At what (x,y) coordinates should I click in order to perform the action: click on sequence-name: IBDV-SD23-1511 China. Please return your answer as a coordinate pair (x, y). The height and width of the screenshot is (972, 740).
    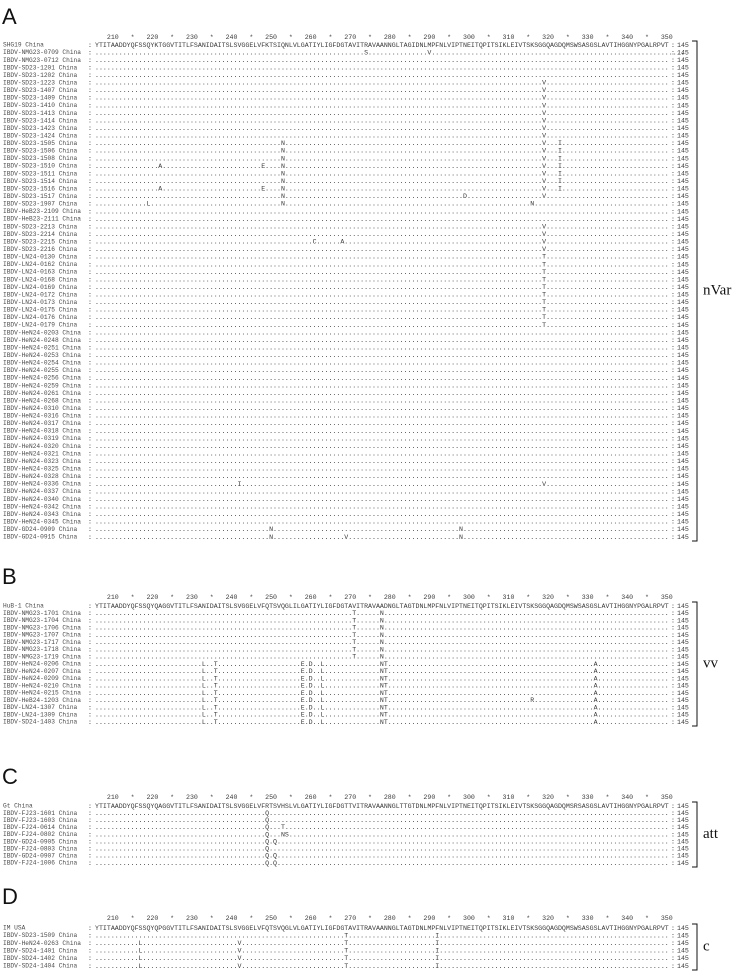
    Looking at the image, I should click on (40, 173).